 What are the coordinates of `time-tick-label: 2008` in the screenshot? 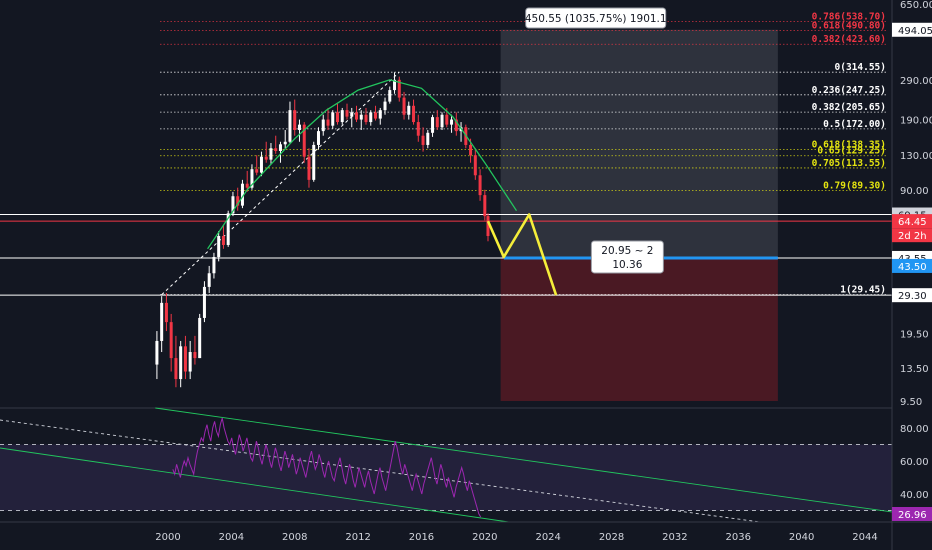 It's located at (294, 537).